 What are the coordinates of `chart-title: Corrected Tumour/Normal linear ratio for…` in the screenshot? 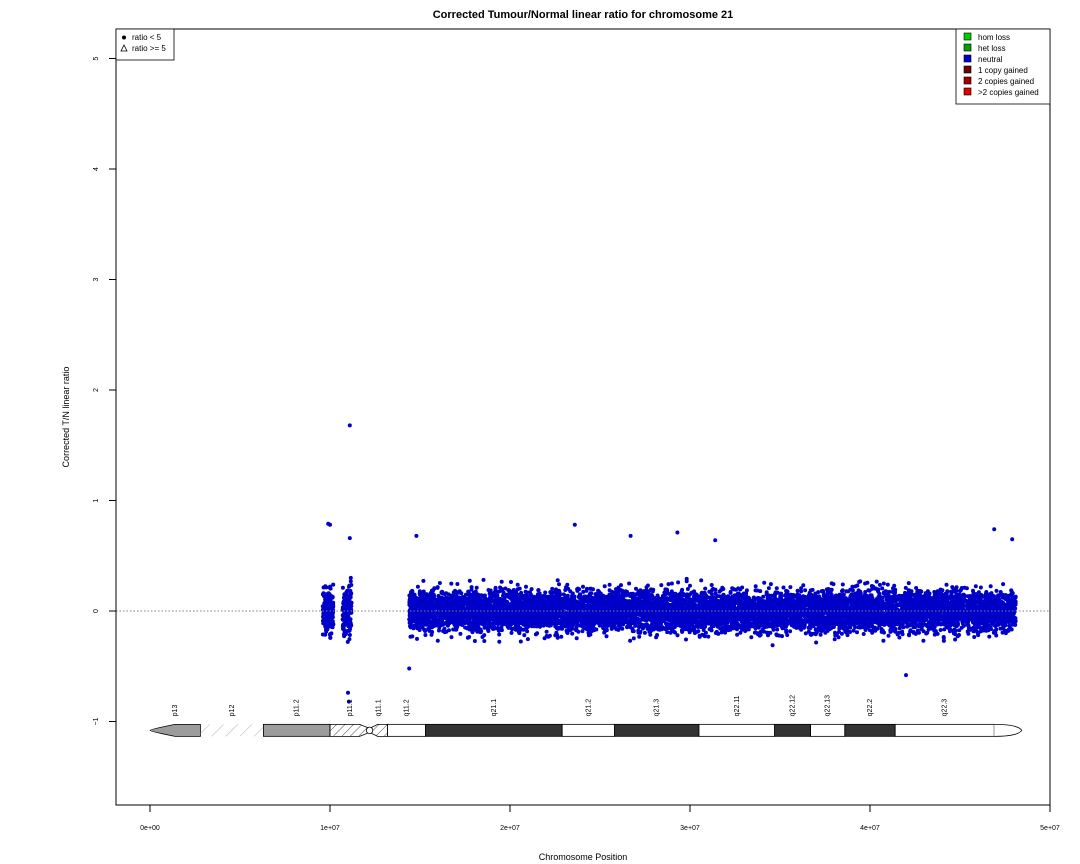 It's located at (583, 15).